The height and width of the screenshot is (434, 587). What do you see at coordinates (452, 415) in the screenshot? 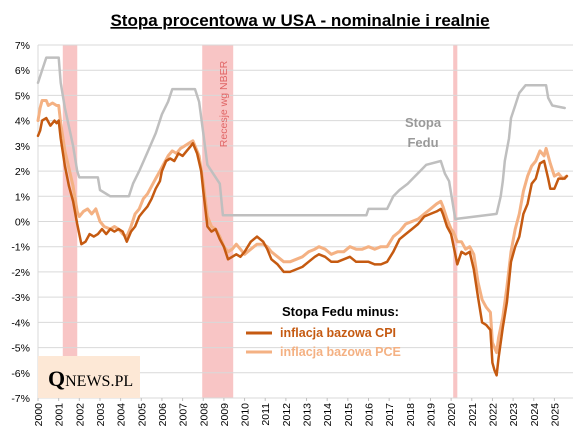
I see `x-tick-label: 2020` at bounding box center [452, 415].